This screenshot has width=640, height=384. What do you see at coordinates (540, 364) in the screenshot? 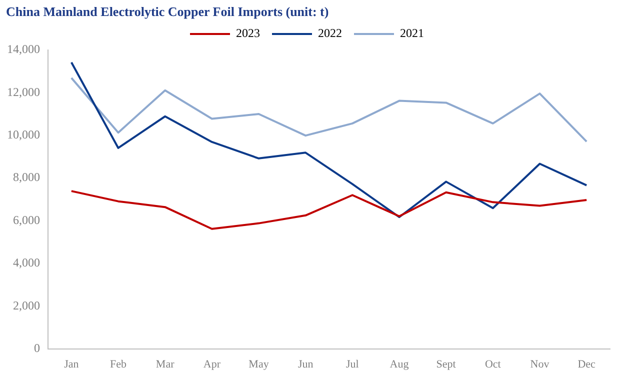
I see `x-tick-label: Nov` at bounding box center [540, 364].